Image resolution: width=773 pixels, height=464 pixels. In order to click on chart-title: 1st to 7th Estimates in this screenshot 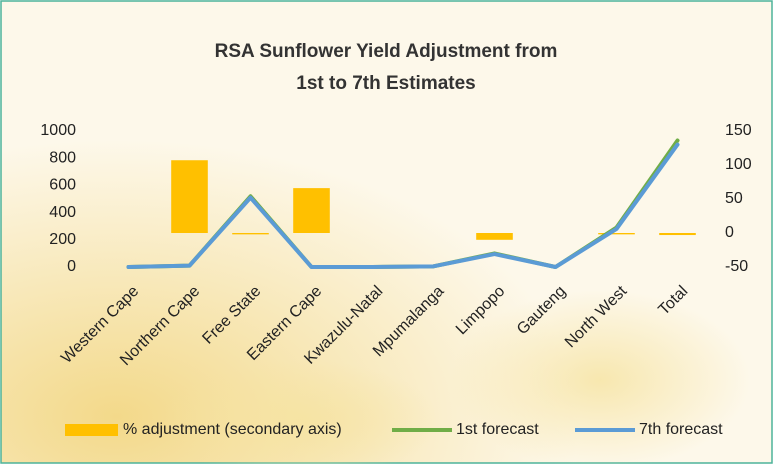, I will do `click(386, 83)`.